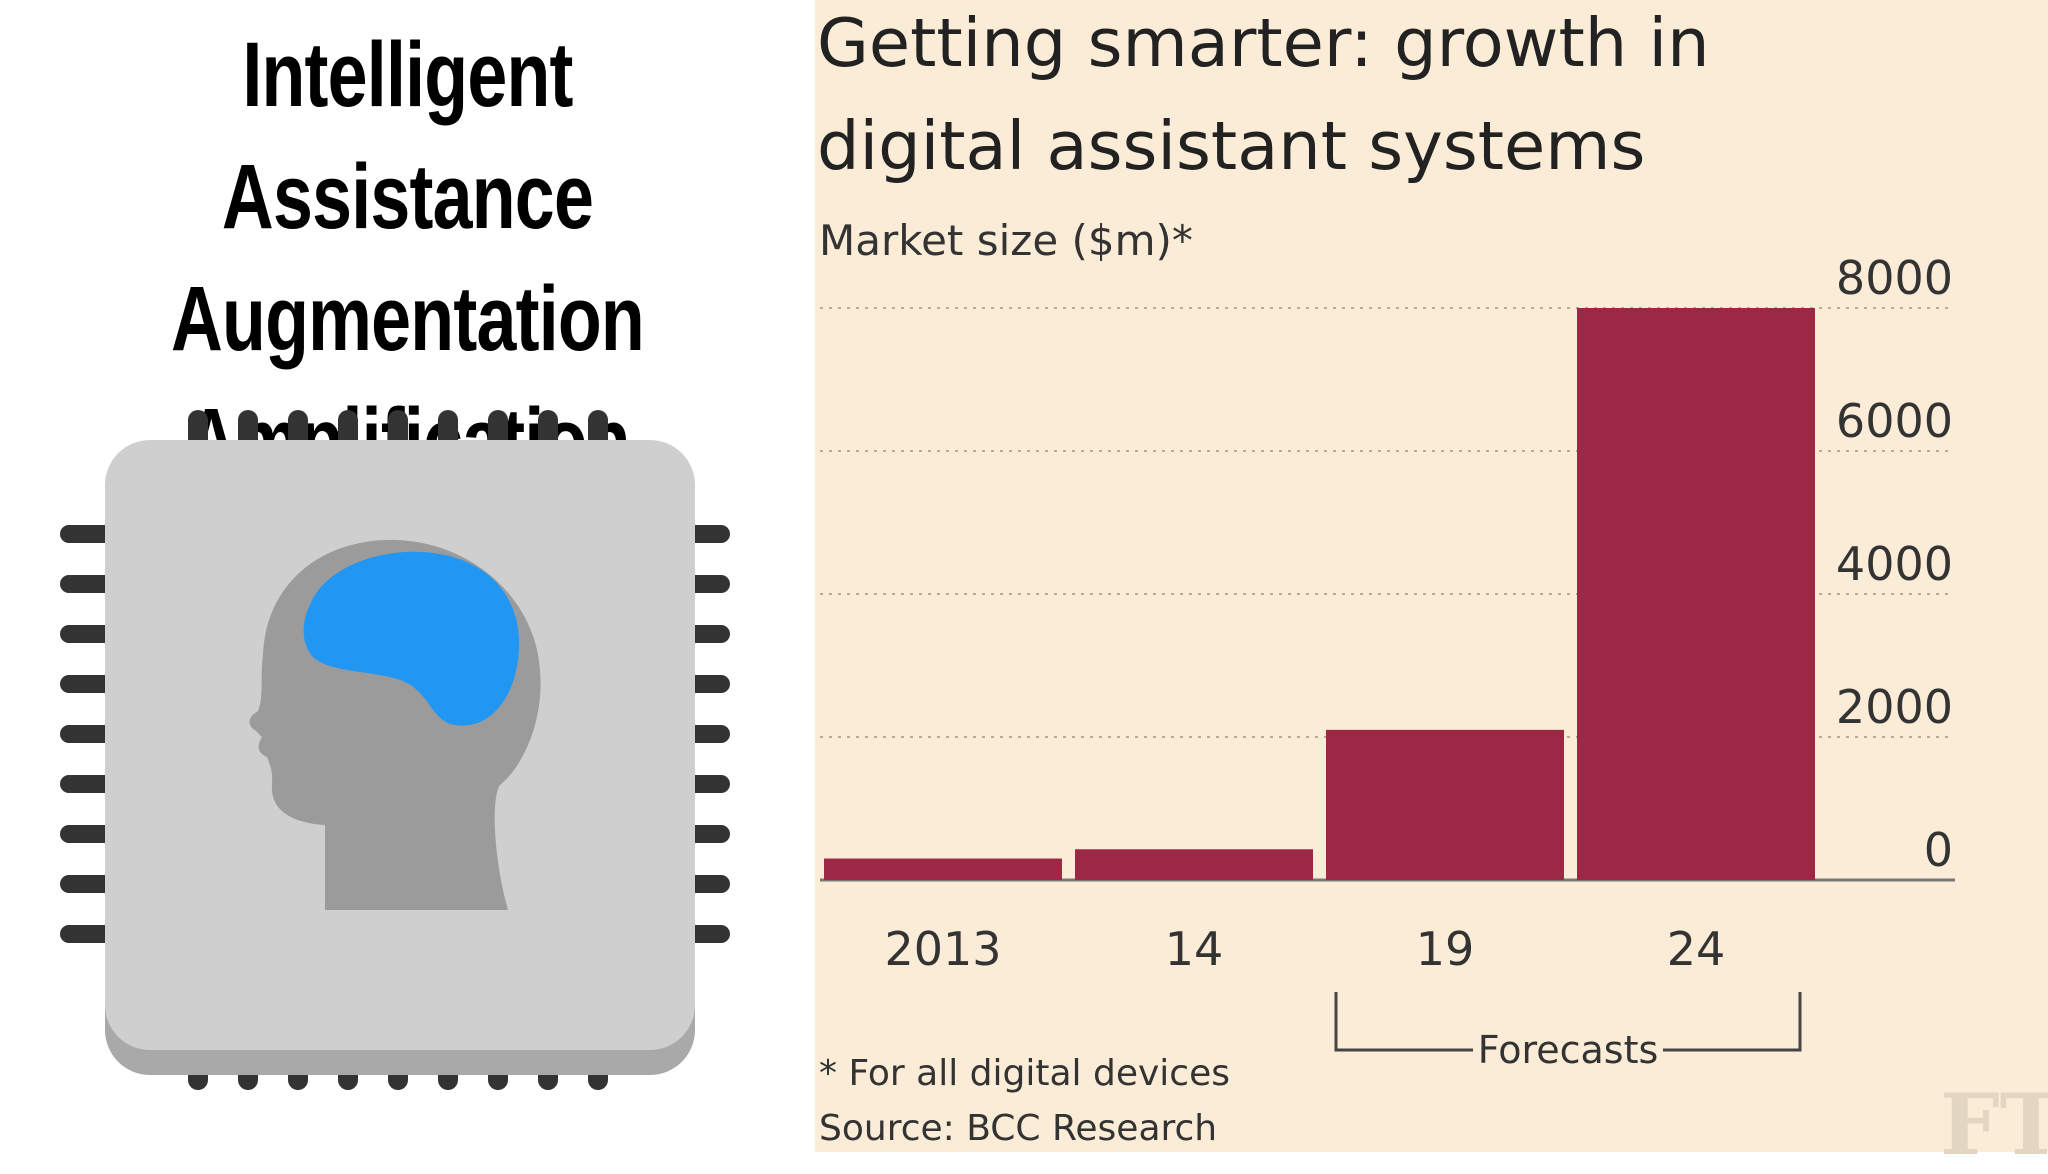  I want to click on category-label: 2013, so click(942, 949).